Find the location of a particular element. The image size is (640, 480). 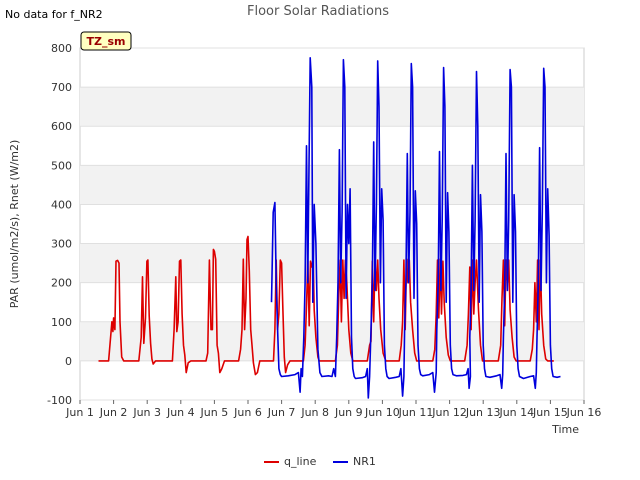

y-axis-label: PAR (umol/m2/s), Rnet (W/m2) is located at coordinates (14, 224).